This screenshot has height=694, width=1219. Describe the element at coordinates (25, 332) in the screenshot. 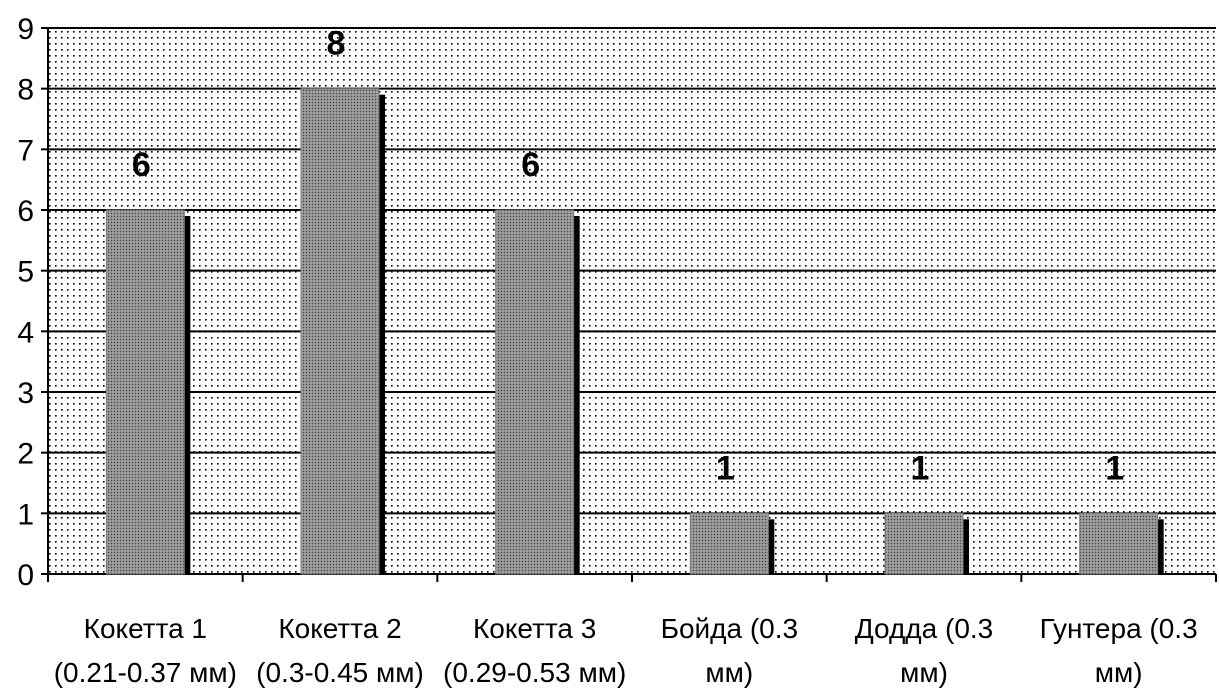

I see `y-tick-label: 4` at that location.